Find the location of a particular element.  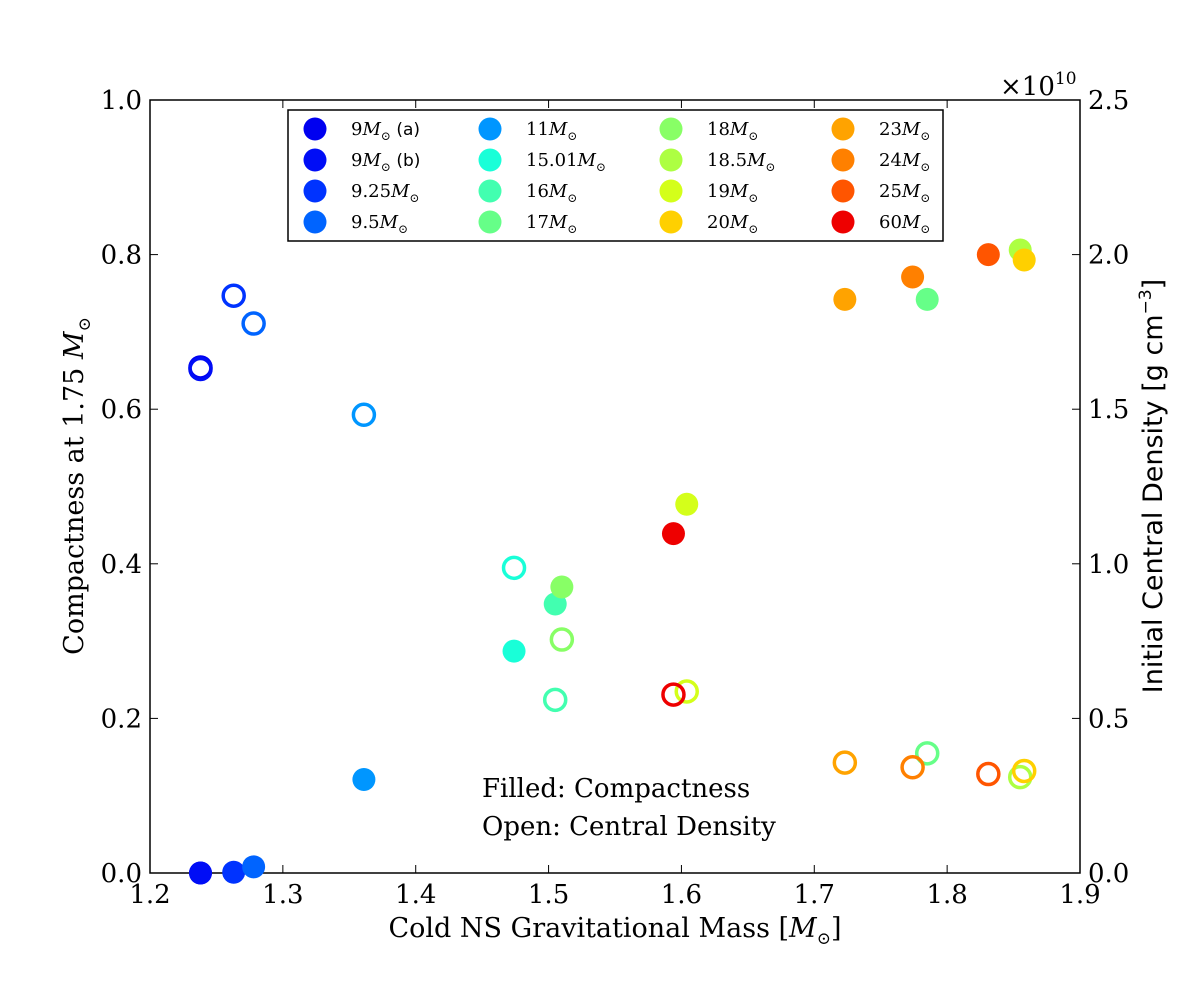

y-right-tick-label: 0.5 is located at coordinates (1108, 719).